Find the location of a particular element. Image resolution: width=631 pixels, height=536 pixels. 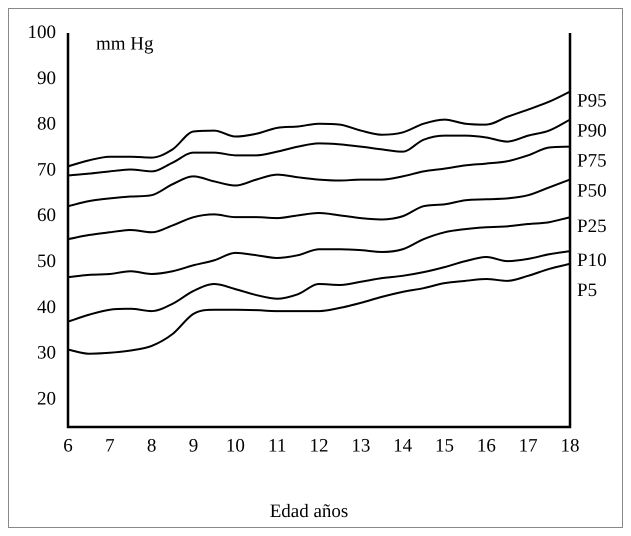

series-label: P25 is located at coordinates (592, 227).